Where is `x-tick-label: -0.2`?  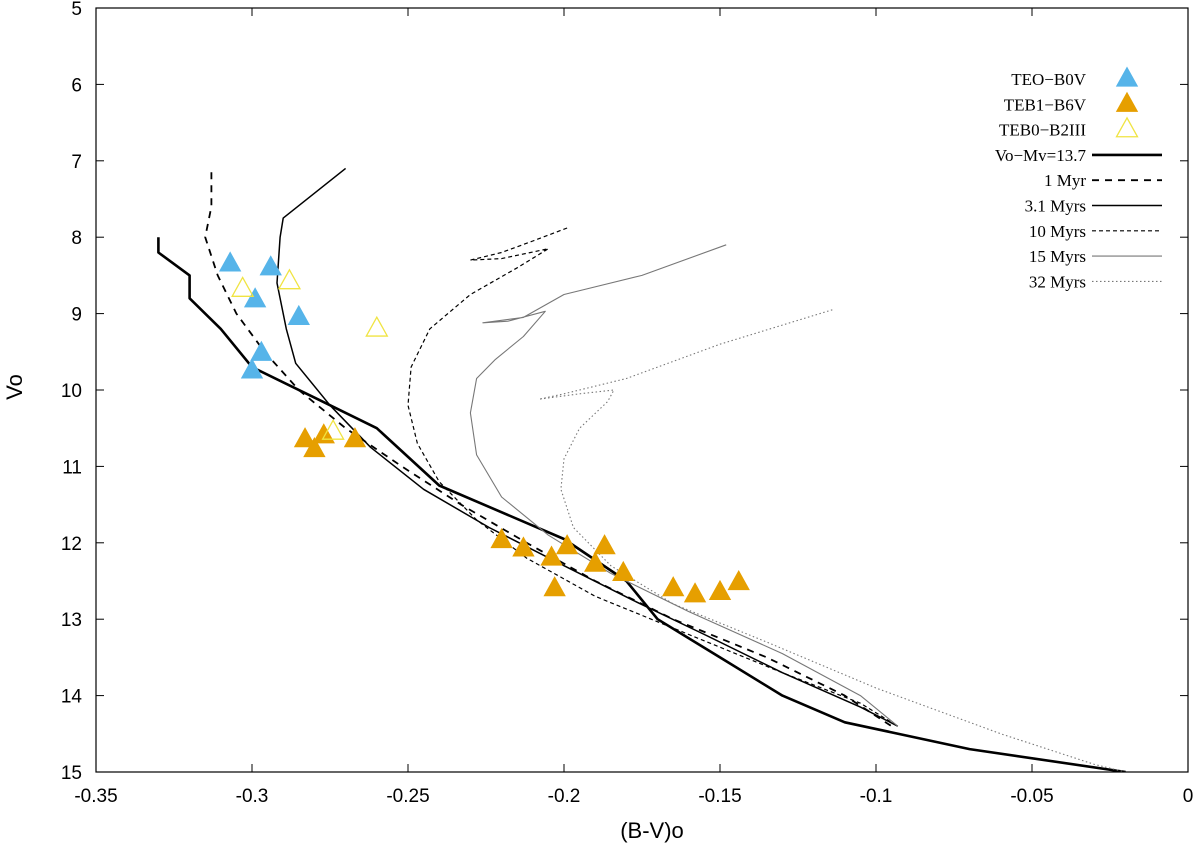
x-tick-label: -0.2 is located at coordinates (564, 796).